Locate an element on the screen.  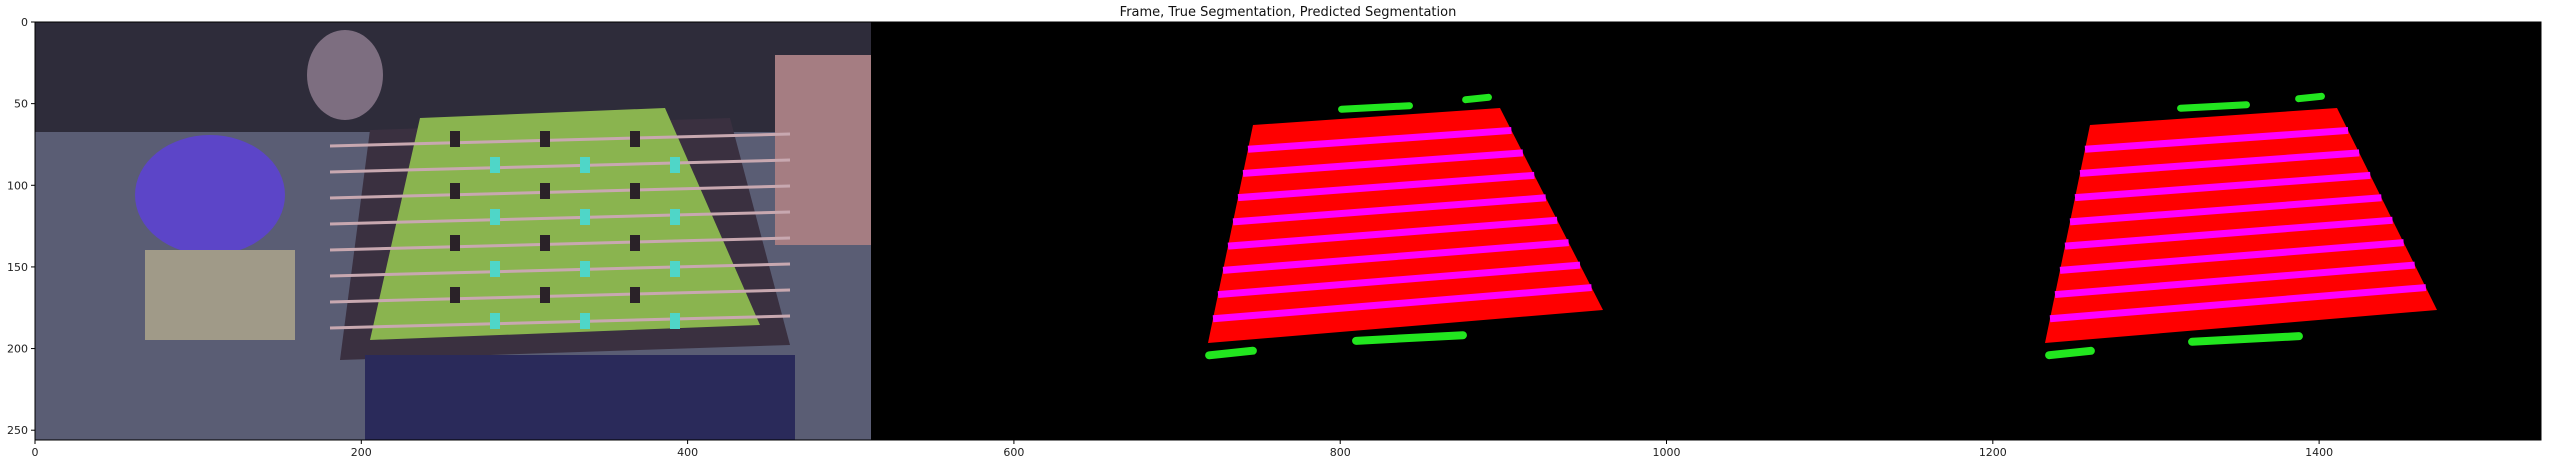
y-tick-label: 150 is located at coordinates (17, 267).